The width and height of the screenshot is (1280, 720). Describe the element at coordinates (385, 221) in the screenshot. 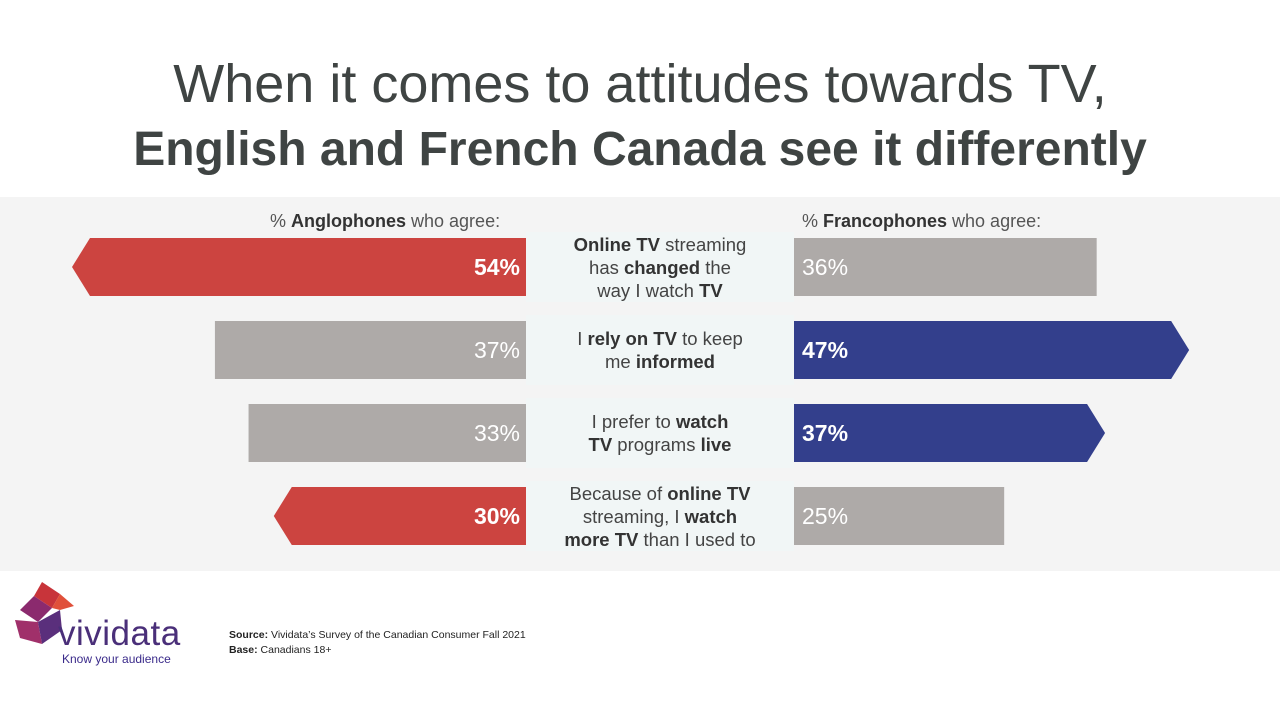

I see `left-column-header: % Anglophones who agree:` at that location.